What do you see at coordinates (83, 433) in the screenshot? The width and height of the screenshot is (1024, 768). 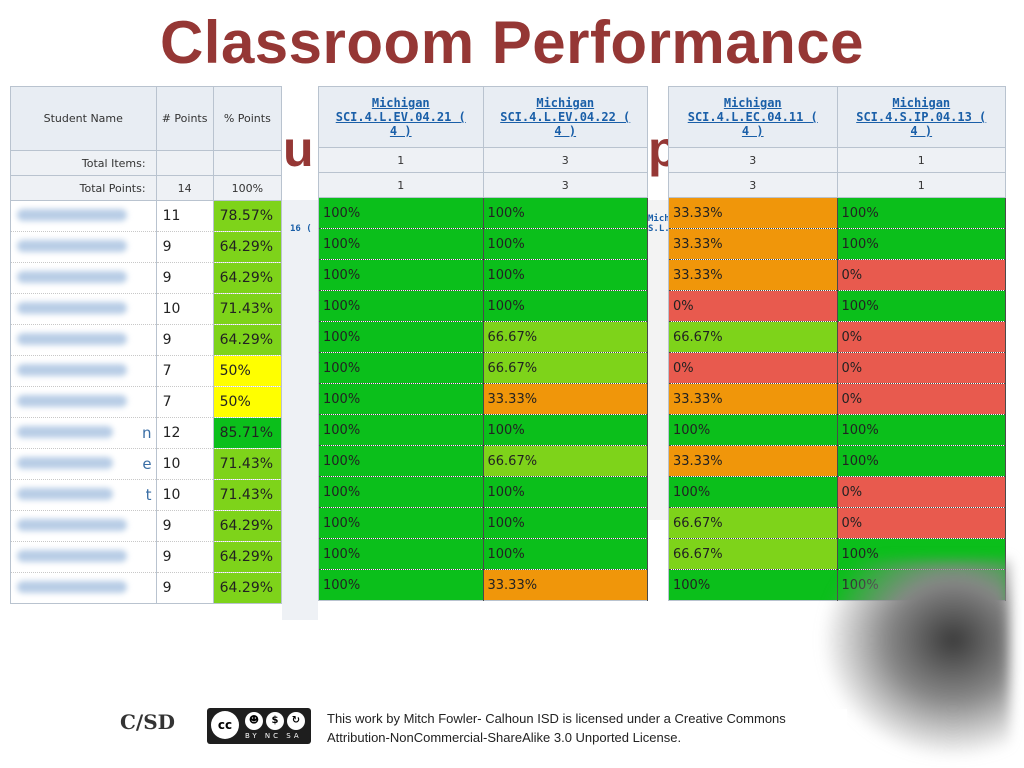 I see `student-name-cell: n` at bounding box center [83, 433].